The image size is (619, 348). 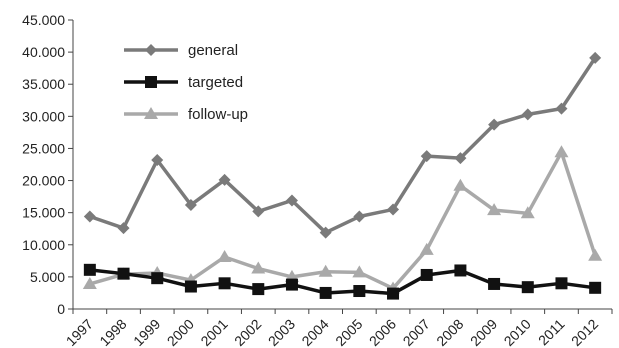 What do you see at coordinates (151, 82) in the screenshot?
I see `legend-marker-targeted` at bounding box center [151, 82].